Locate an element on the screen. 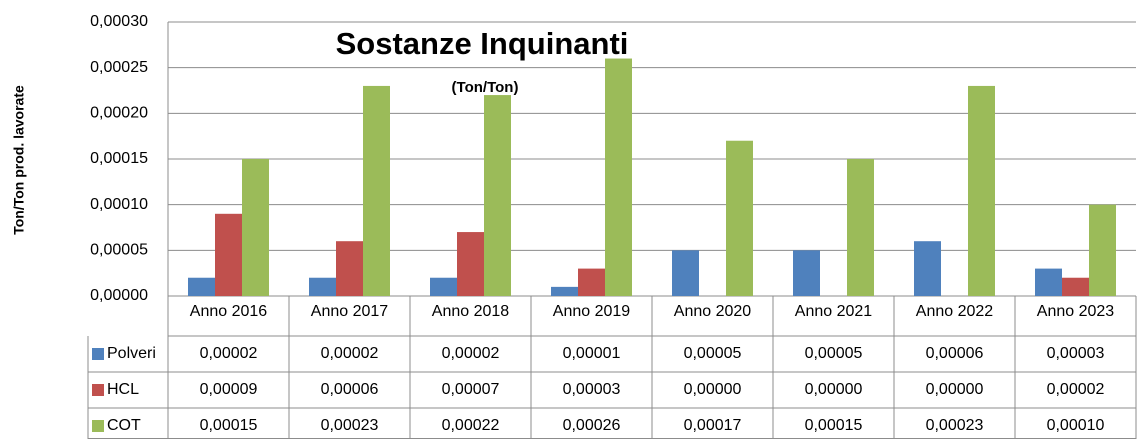 The image size is (1141, 439). legend-label: Polveri is located at coordinates (131, 353).